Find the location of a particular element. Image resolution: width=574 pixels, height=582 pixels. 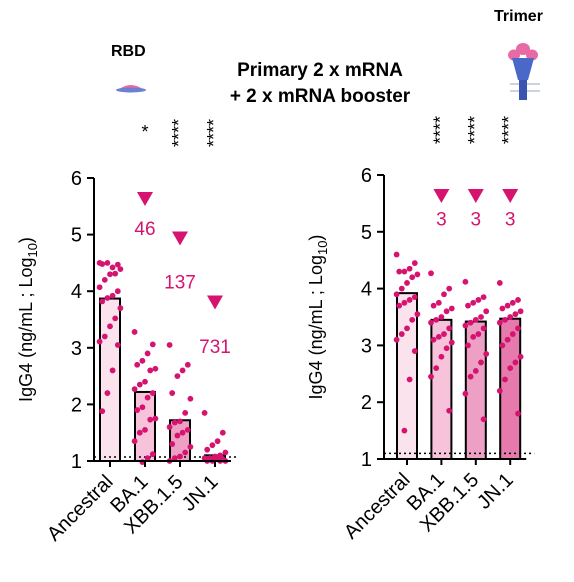

y-tick-label: 5 is located at coordinates (76, 236).